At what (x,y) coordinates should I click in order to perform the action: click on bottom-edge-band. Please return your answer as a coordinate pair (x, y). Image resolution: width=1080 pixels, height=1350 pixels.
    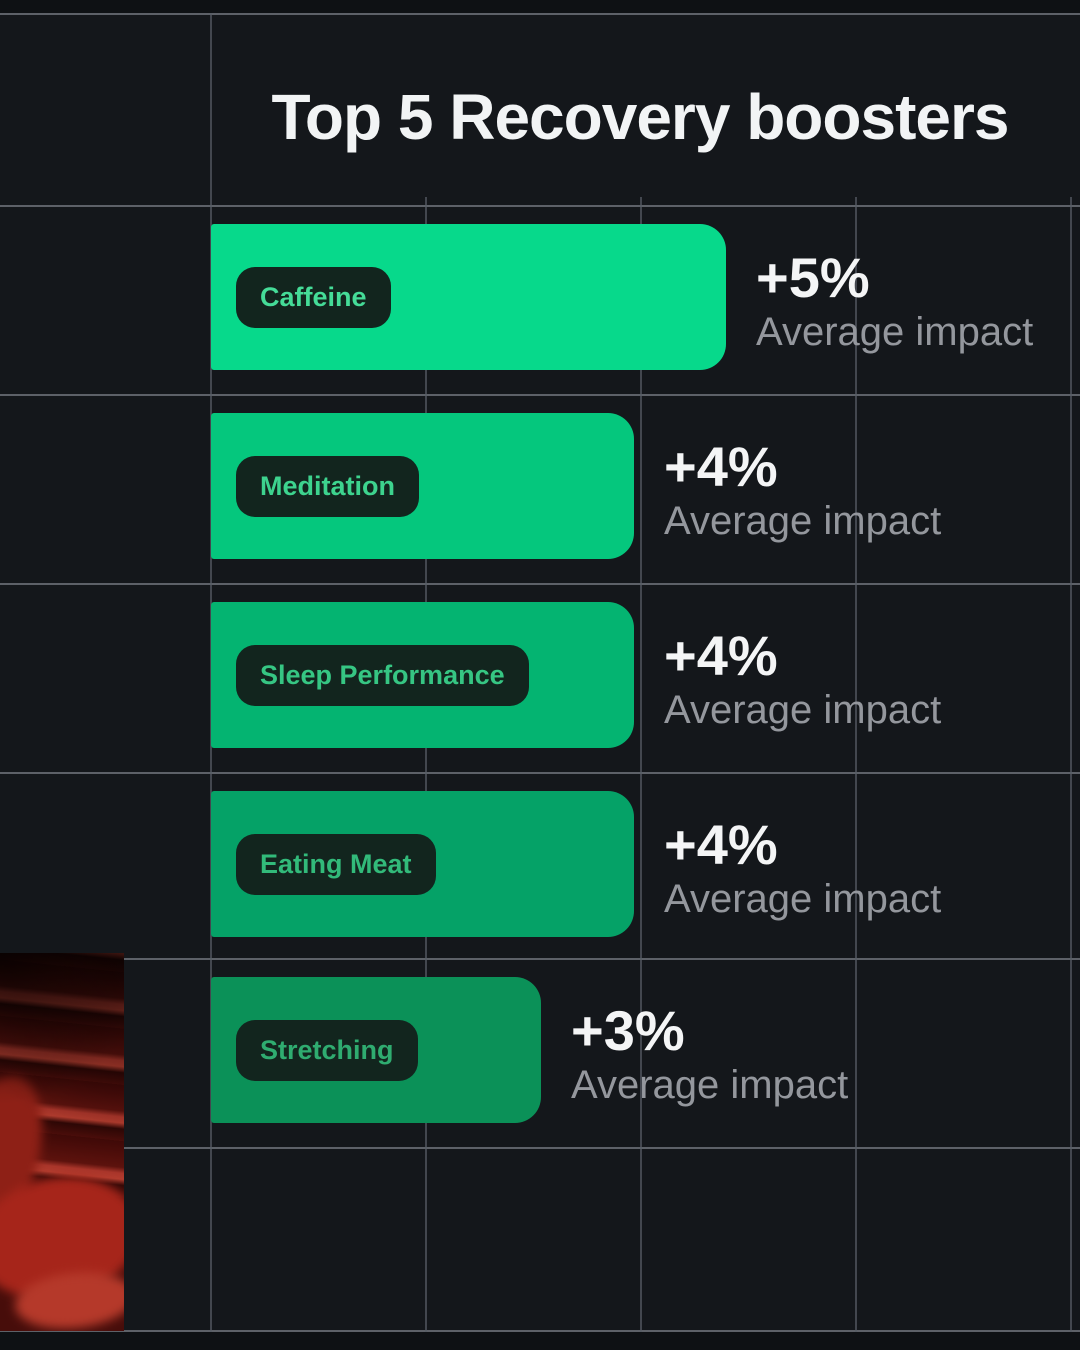
    Looking at the image, I should click on (540, 1341).